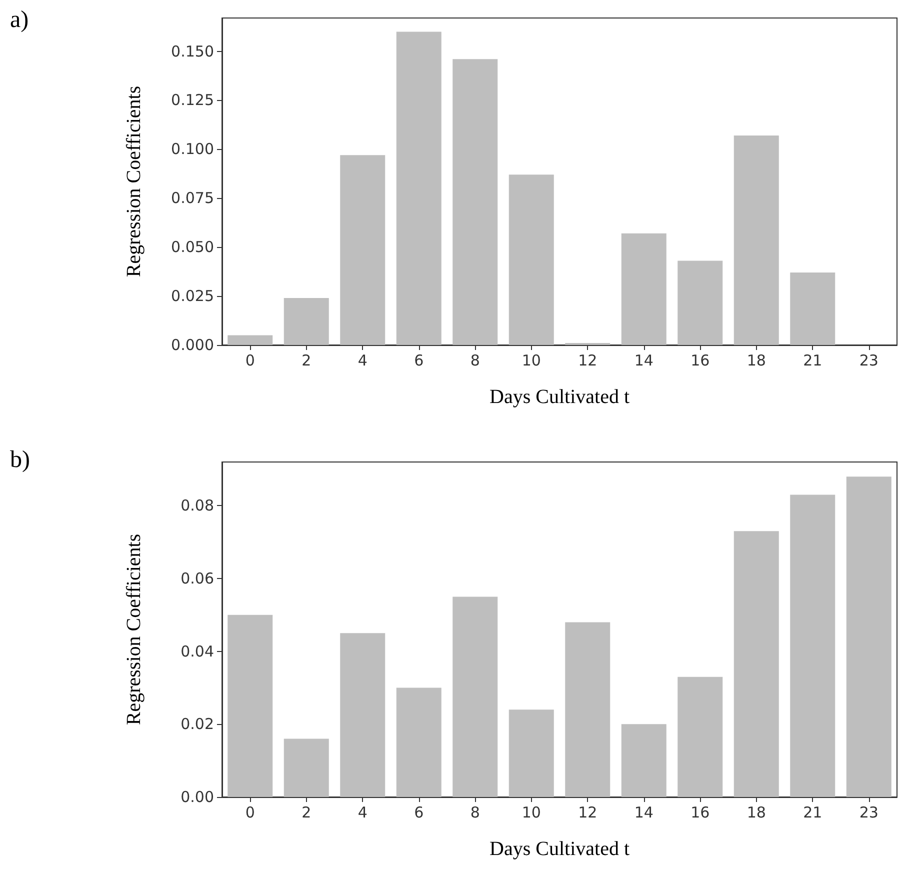 The image size is (900, 877). Describe the element at coordinates (192, 345) in the screenshot. I see `y-tick-label: 0.000` at that location.